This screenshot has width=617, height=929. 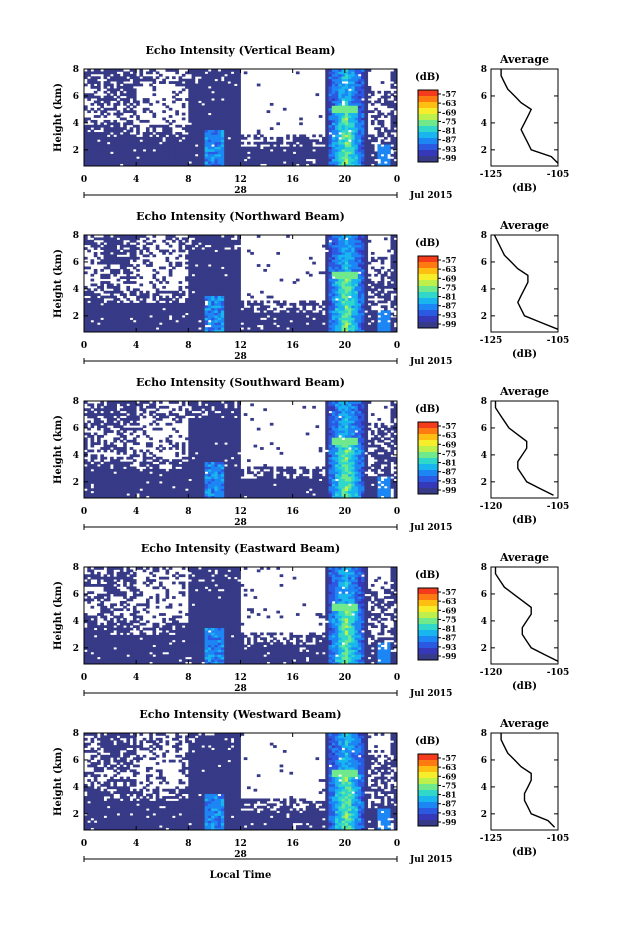 I want to click on colorbar: (dB)-57-63-69-75-81-87-93-99, so click(x=436, y=117).